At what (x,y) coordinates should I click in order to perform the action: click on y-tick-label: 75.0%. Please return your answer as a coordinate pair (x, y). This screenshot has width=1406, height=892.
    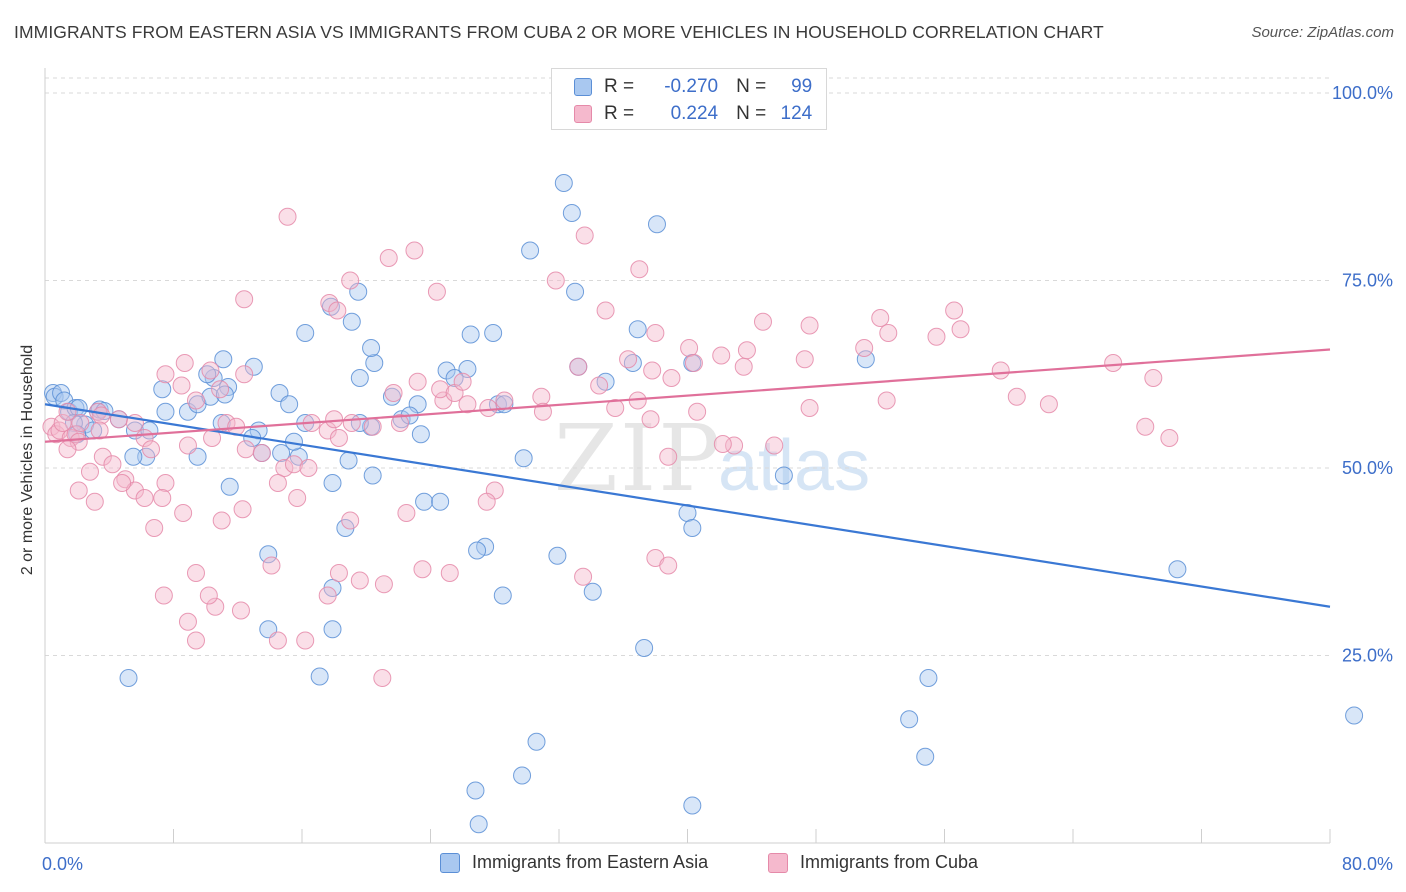
    Looking at the image, I should click on (1367, 281).